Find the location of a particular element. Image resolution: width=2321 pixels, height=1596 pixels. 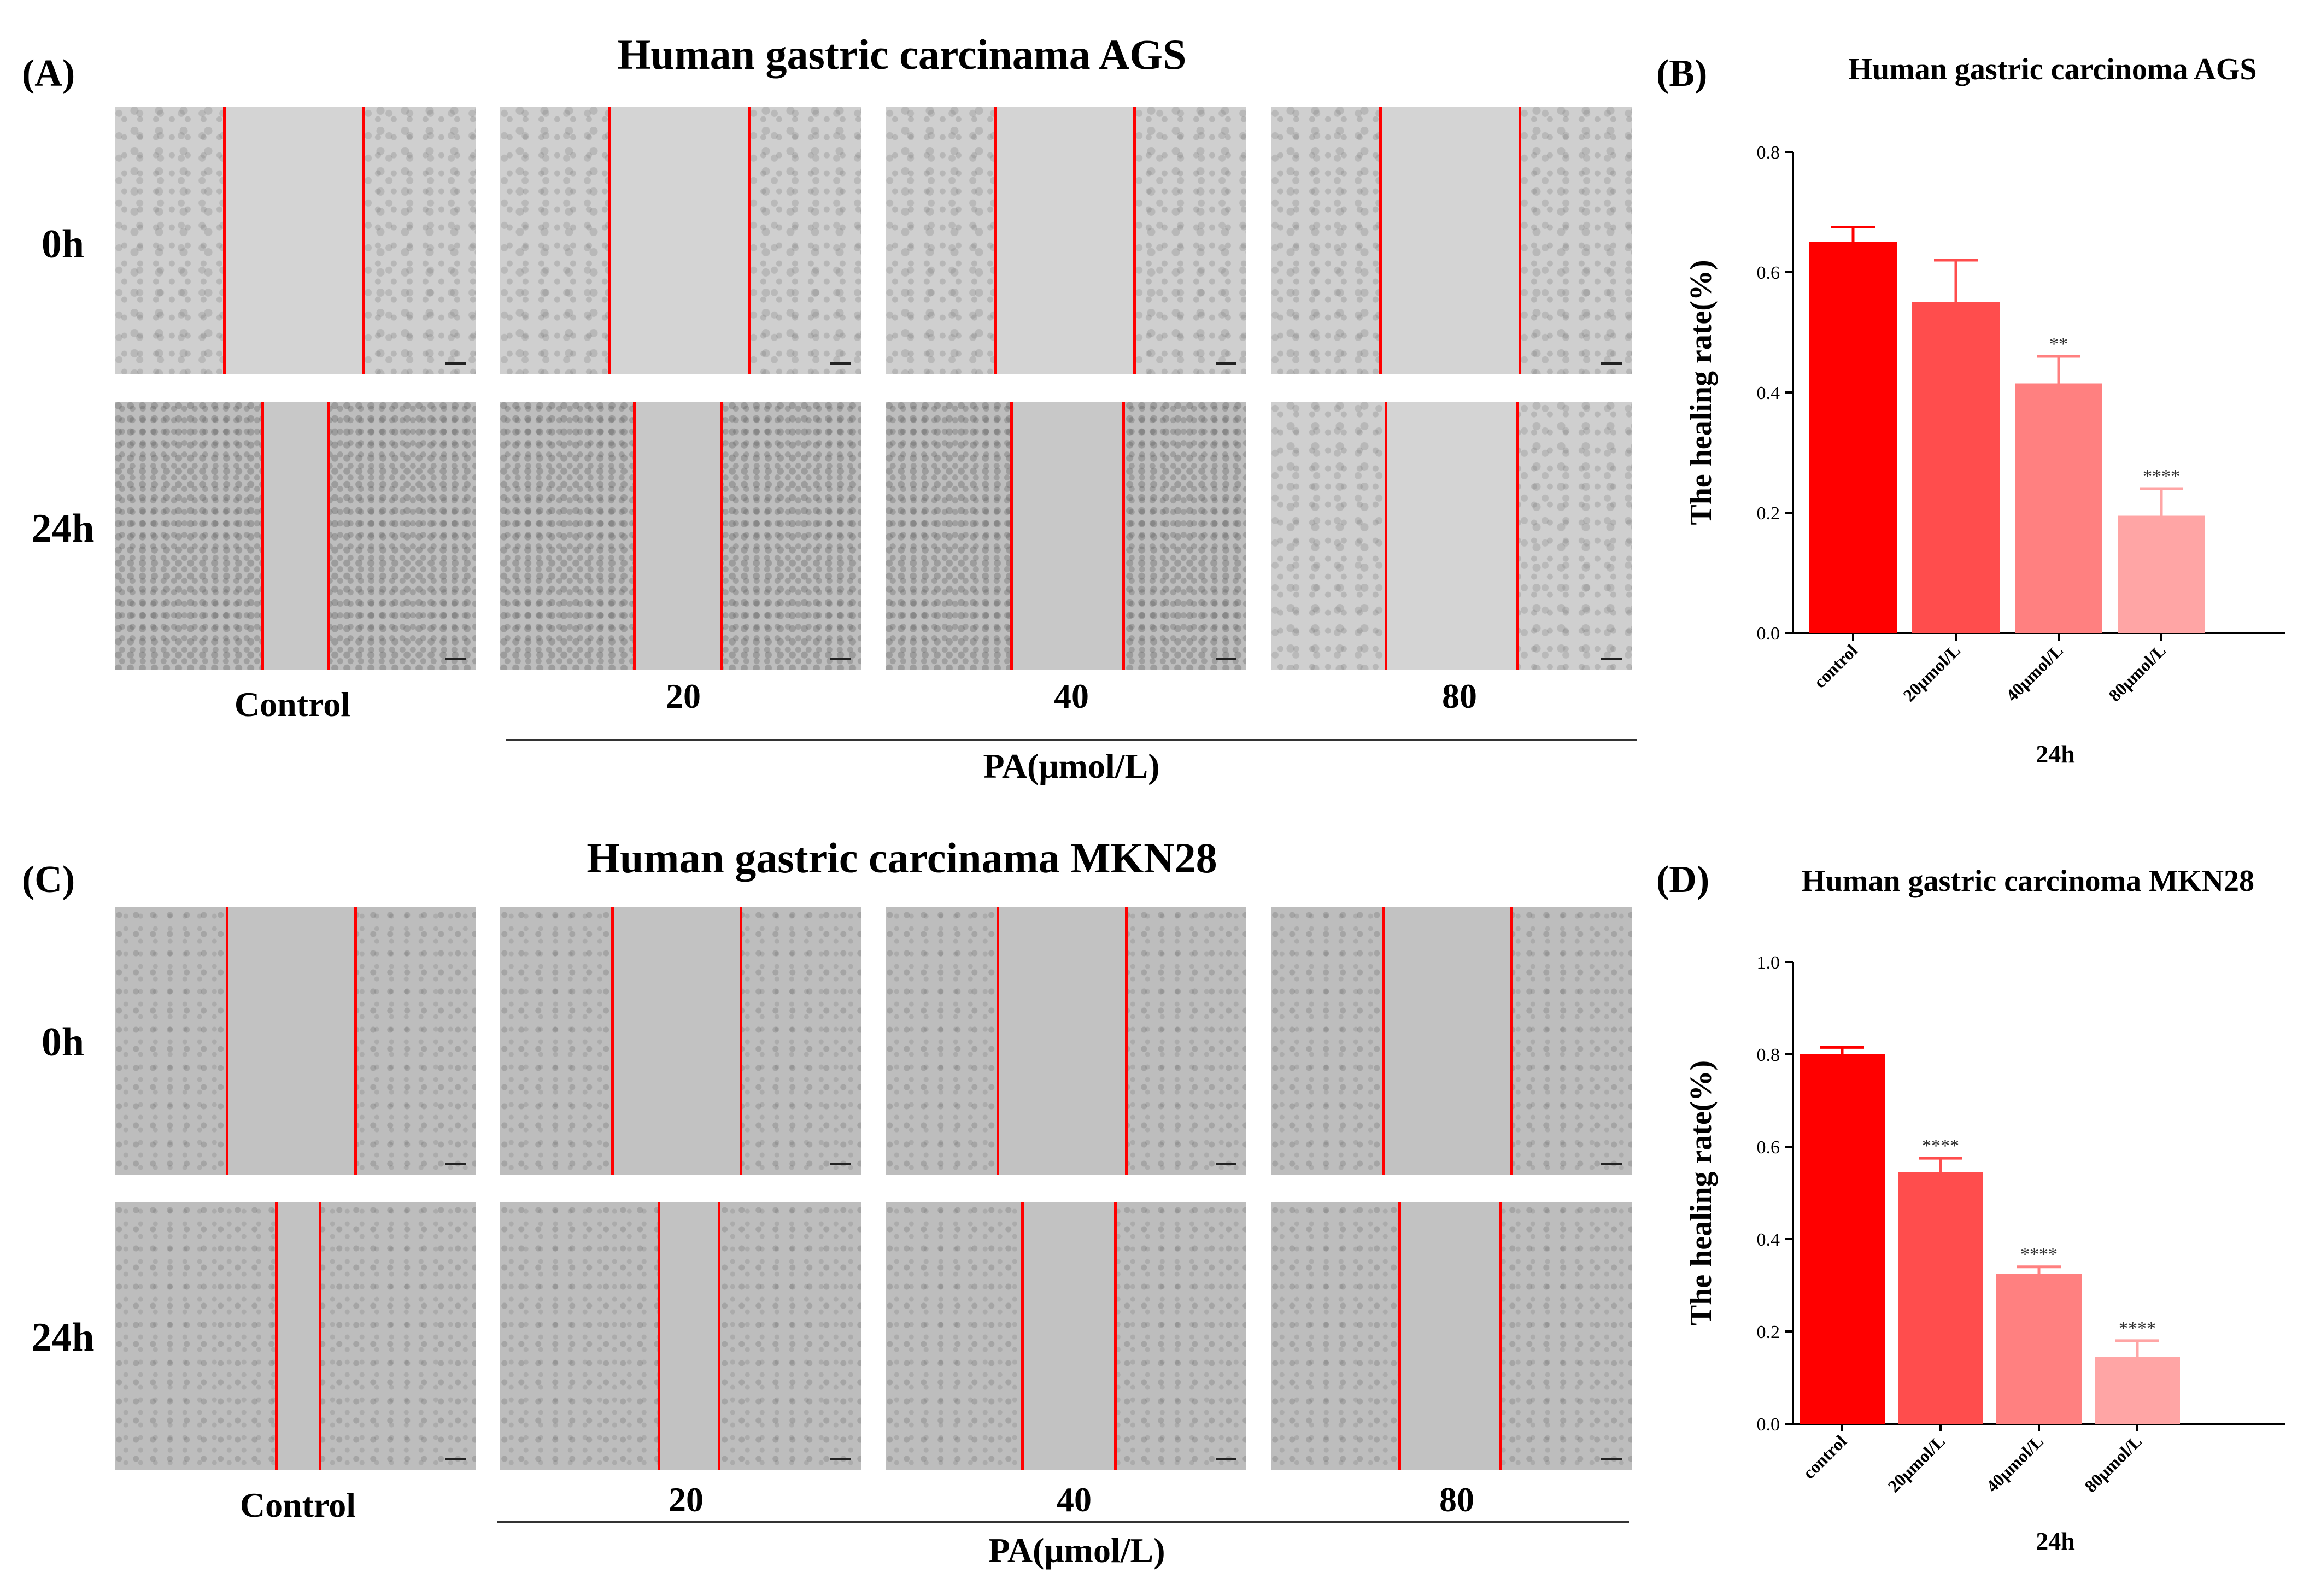

panel-a-title: Human gastric carcinama AGS is located at coordinates (902, 55).